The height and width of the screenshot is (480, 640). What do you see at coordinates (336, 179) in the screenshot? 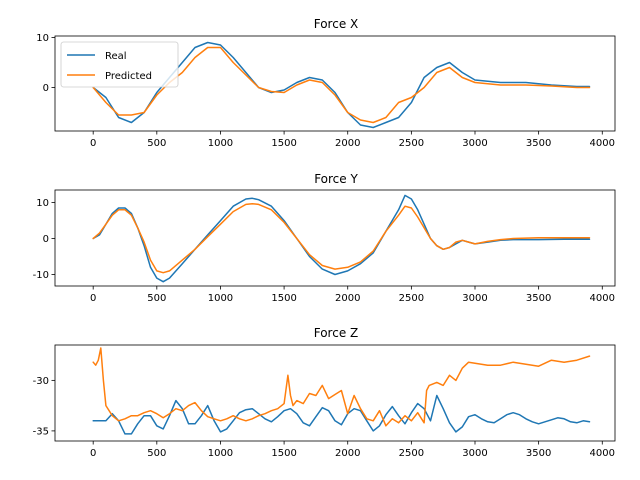
I see `force-y-title: Force Y` at bounding box center [336, 179].